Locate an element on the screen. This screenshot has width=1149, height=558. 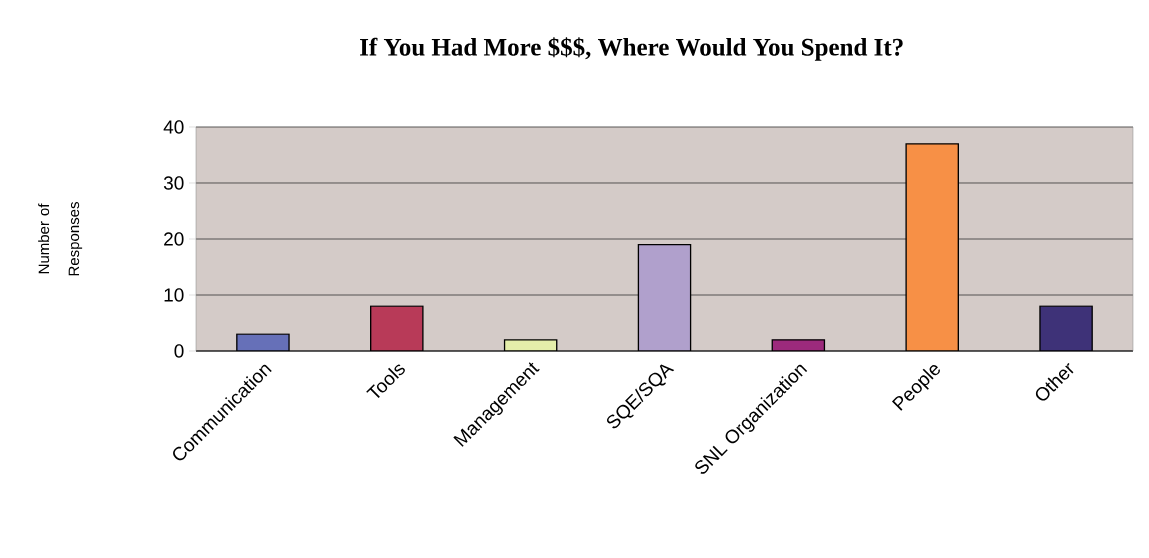
y-tick-label: 30 is located at coordinates (173, 183).